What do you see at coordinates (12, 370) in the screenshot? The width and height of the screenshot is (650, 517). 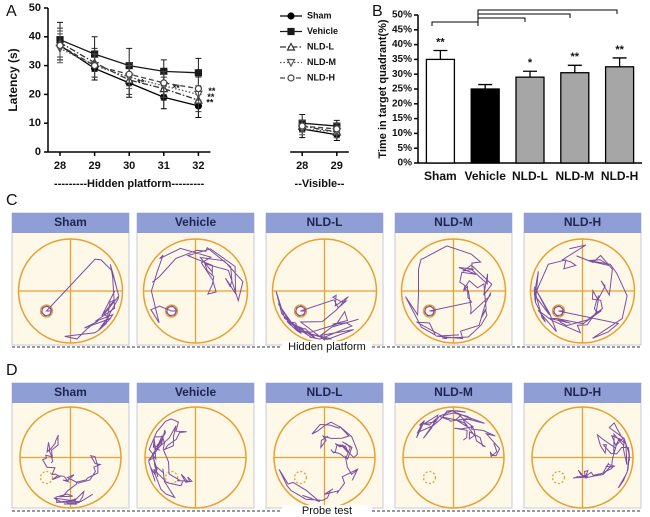 I see `panel-label: D` at bounding box center [12, 370].